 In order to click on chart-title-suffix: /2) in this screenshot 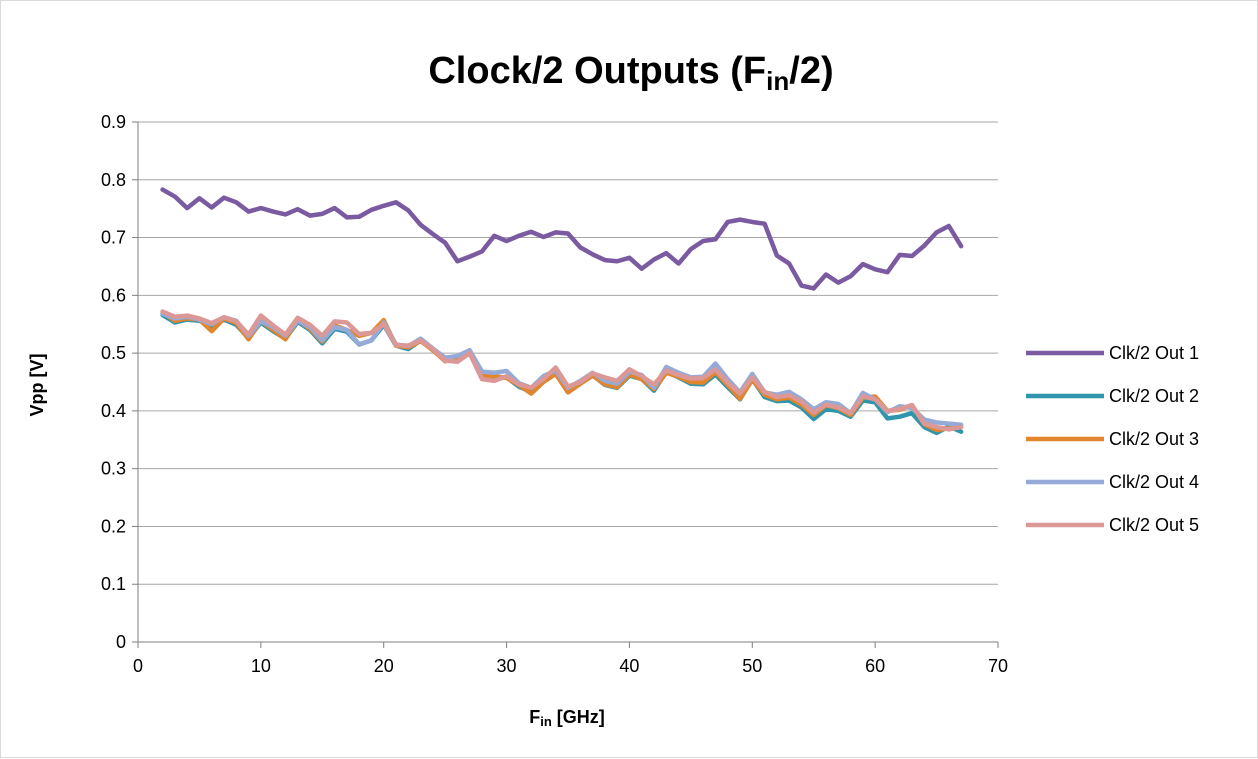, I will do `click(811, 71)`.